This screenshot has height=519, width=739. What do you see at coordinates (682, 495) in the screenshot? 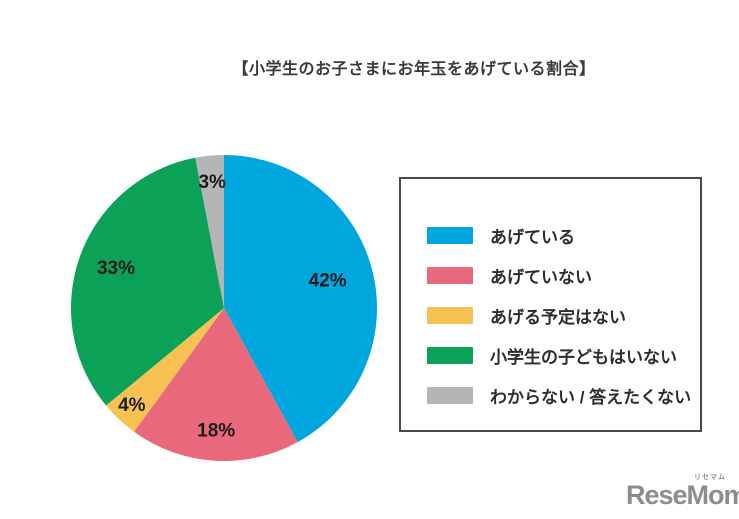
I see `resemom-logo-text: ReseMom.` at bounding box center [682, 495].